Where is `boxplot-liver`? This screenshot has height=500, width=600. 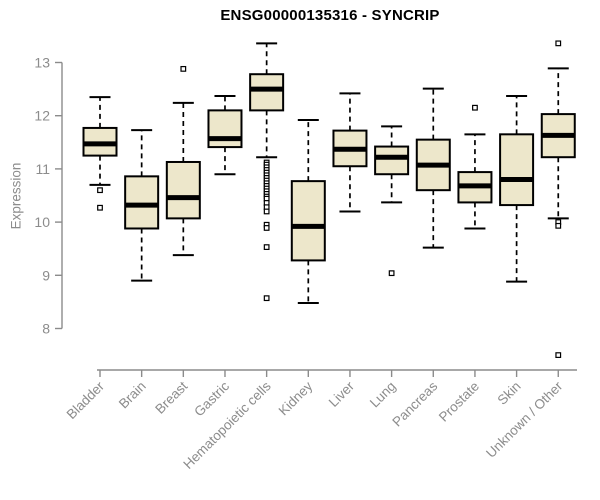 boxplot-liver is located at coordinates (350, 152).